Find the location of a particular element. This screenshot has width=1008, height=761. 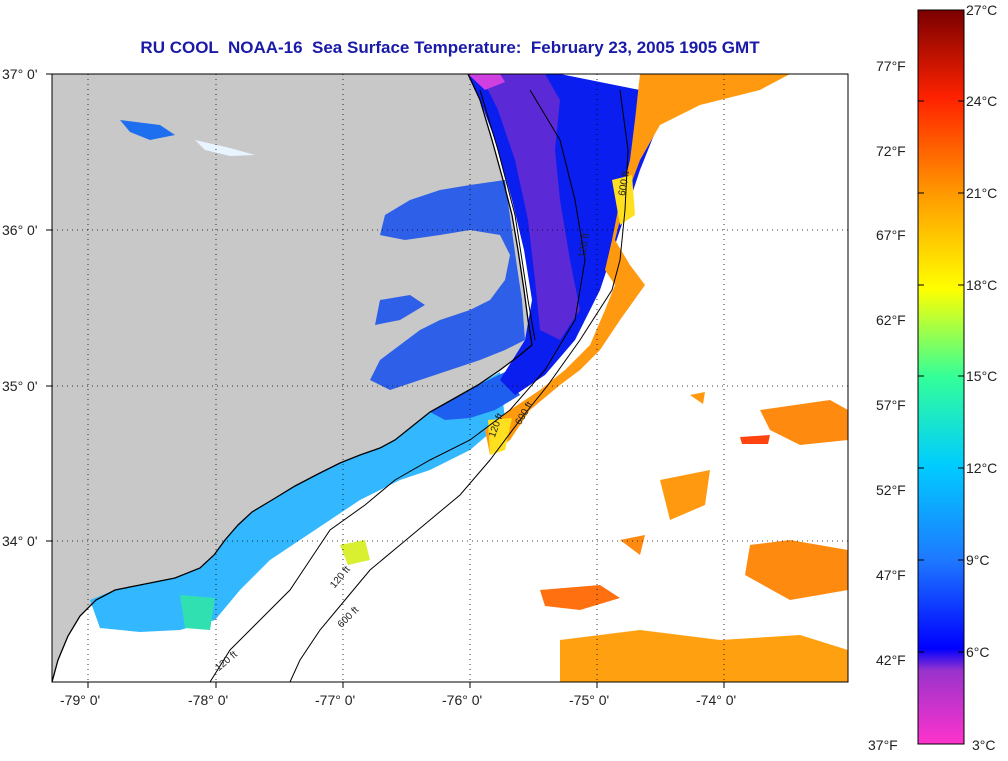

colorbar-celsius-label: 18°C is located at coordinates (982, 285).